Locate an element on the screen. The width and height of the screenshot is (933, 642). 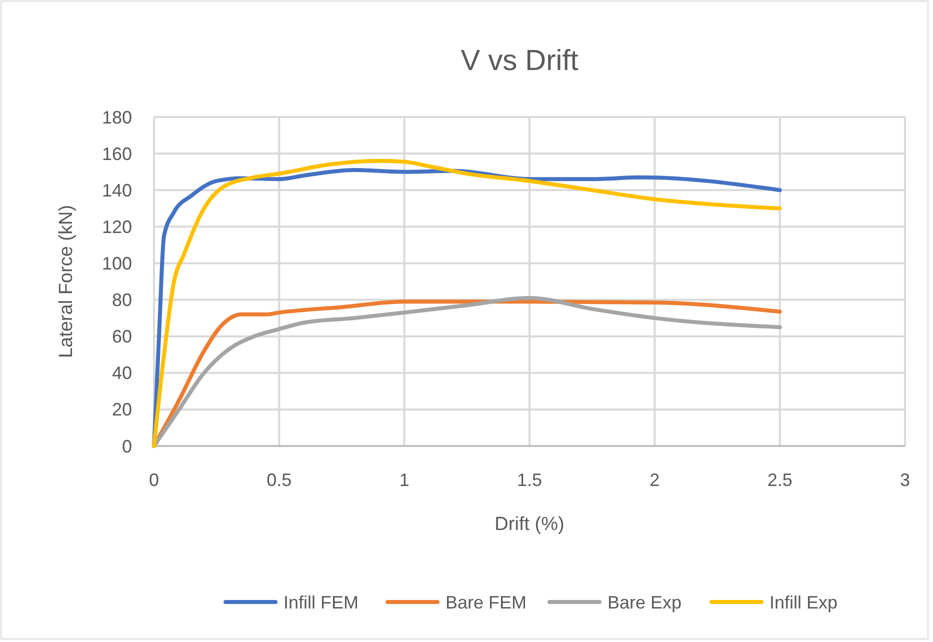
y-tick-label: 20 is located at coordinates (122, 410).